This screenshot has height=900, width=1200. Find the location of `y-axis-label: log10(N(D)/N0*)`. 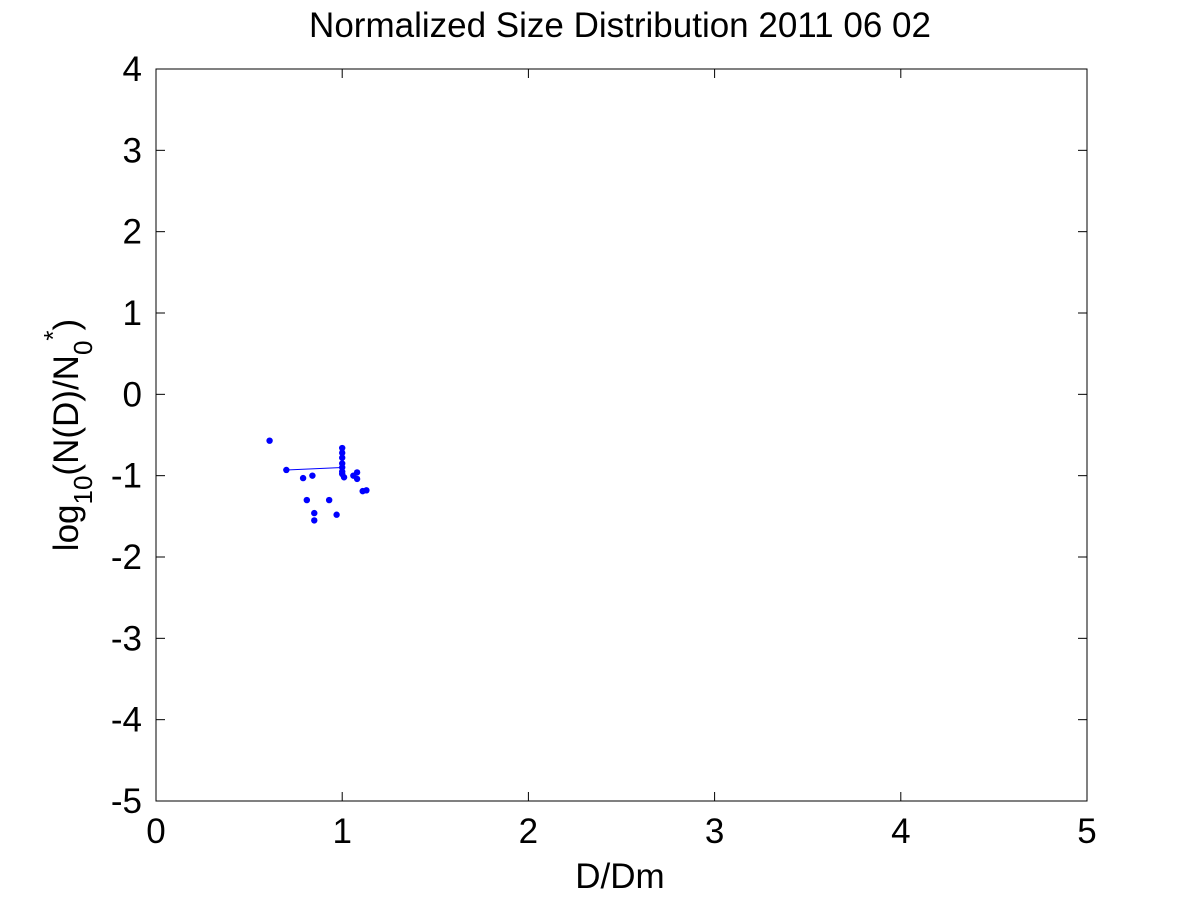

y-axis-label: log10(N(D)/N0*) is located at coordinates (68, 435).